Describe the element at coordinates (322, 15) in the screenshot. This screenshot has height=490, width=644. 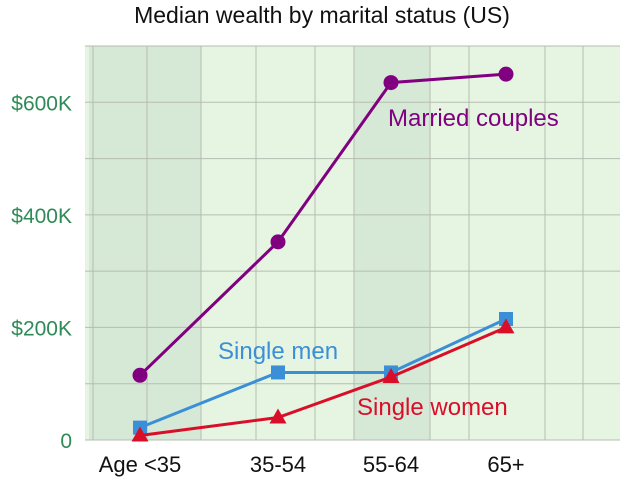
I see `chart-title: Median wealth by marital status (US)` at that location.